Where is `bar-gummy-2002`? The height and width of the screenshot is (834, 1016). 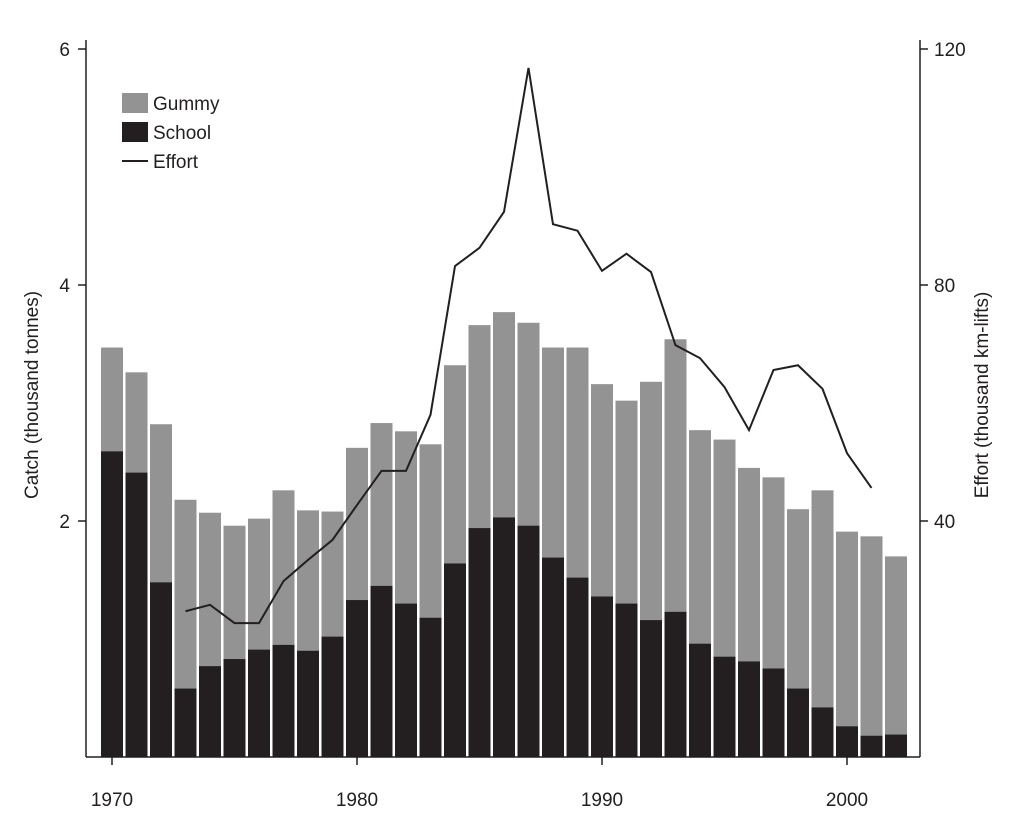
bar-gummy-2002 is located at coordinates (896, 656).